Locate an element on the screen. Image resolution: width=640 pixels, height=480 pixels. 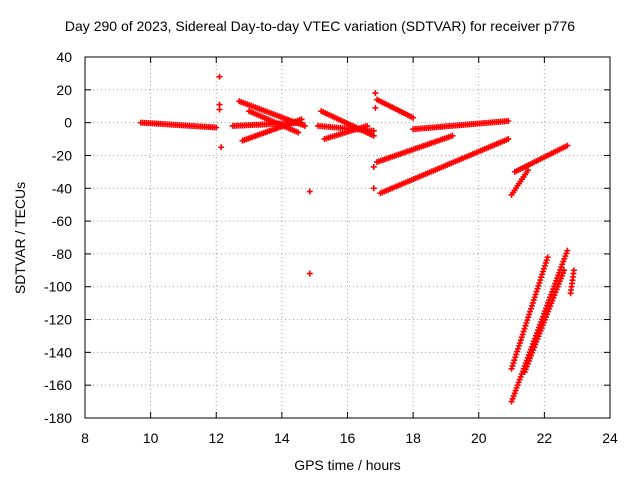
x-tick-label: 22 is located at coordinates (545, 438).